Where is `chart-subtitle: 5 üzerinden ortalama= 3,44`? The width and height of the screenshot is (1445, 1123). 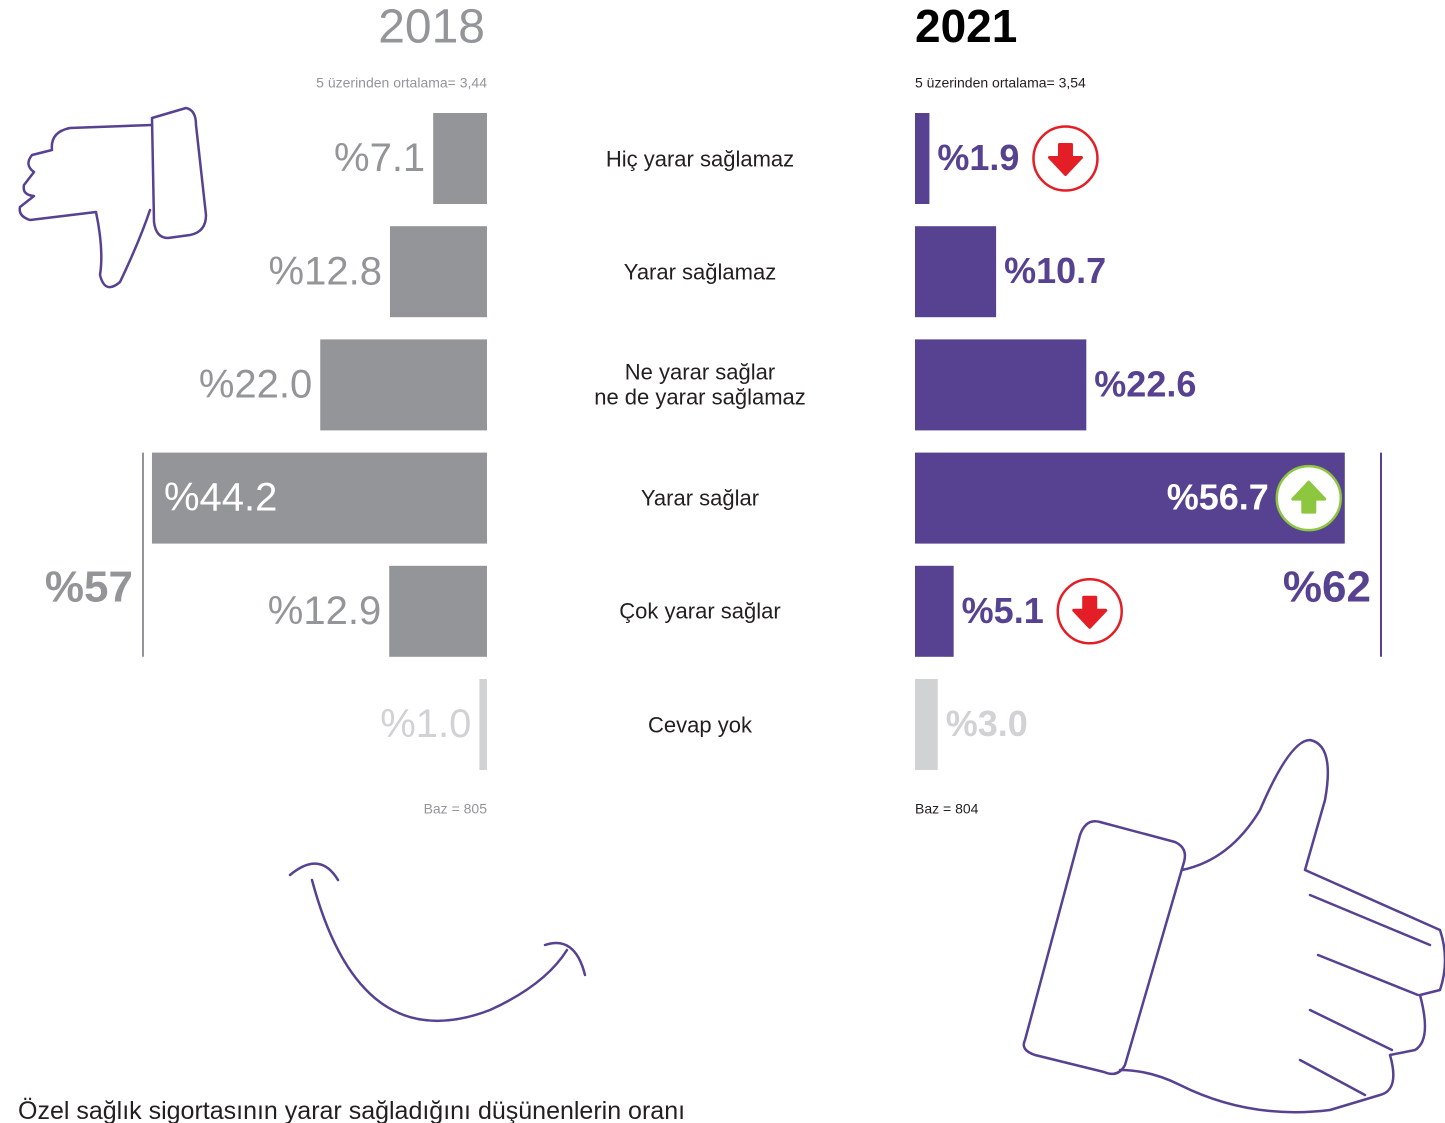 chart-subtitle: 5 üzerinden ortalama= 3,44 is located at coordinates (401, 83).